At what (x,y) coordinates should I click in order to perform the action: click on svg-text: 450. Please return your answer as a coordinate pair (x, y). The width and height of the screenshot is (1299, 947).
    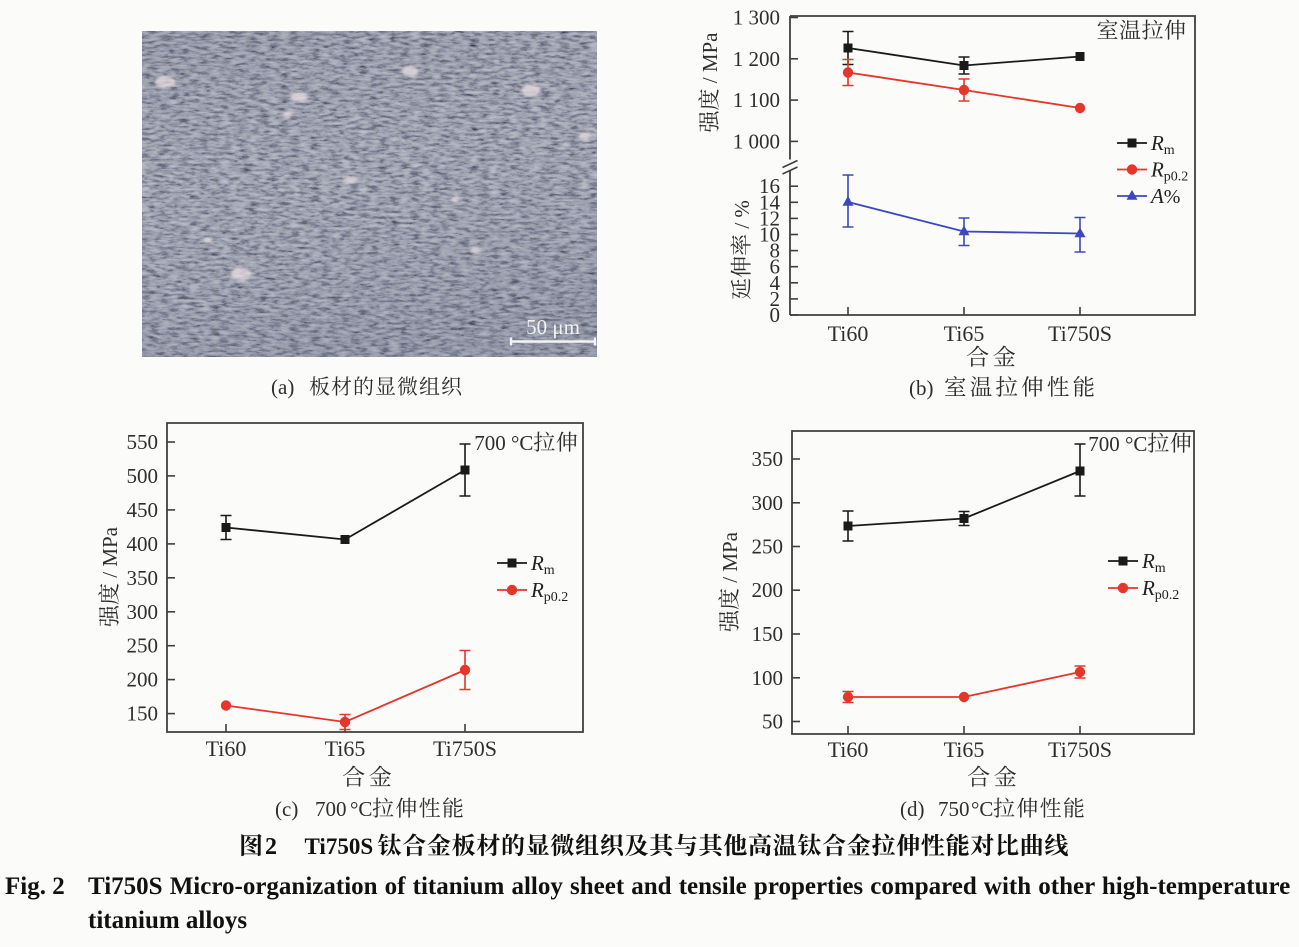
    Looking at the image, I should click on (143, 510).